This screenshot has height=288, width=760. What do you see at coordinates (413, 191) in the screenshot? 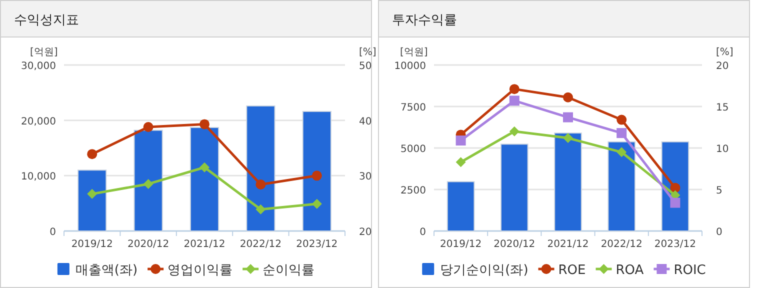
I see `y-tick-label: 2500` at bounding box center [413, 191].